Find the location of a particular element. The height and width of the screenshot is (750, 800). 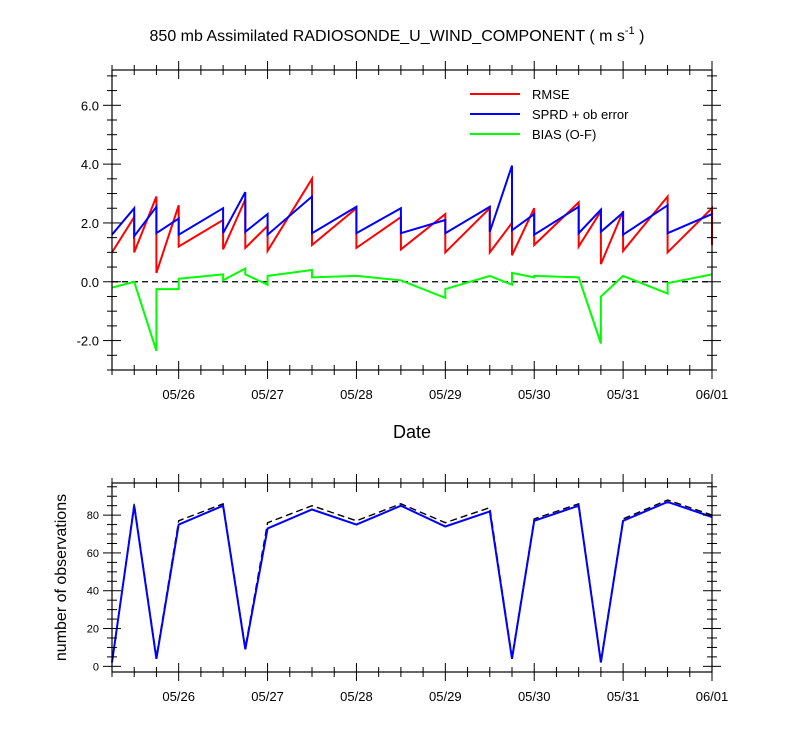

bottom-ytick-label: 40 is located at coordinates (93, 592).